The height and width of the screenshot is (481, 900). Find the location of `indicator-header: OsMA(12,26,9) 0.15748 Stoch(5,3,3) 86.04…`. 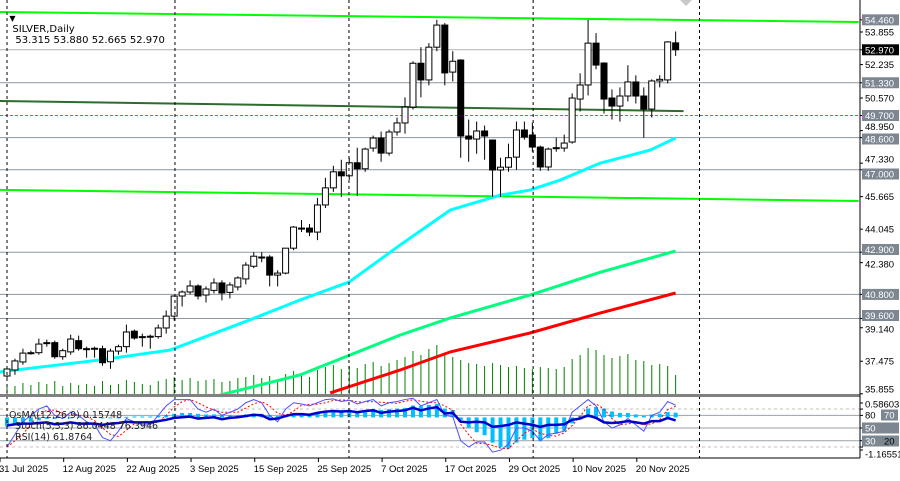

indicator-header: OsMA(12,26,9) 0.15748 Stoch(5,3,3) 86.04… is located at coordinates (80, 421).